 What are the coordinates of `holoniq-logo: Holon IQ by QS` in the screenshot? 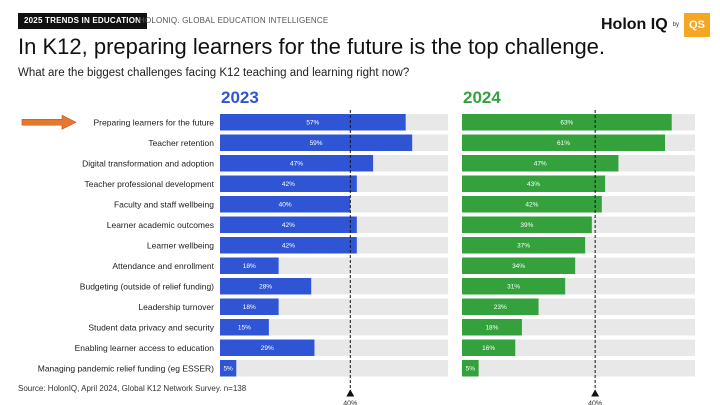 It's located at (655, 25).